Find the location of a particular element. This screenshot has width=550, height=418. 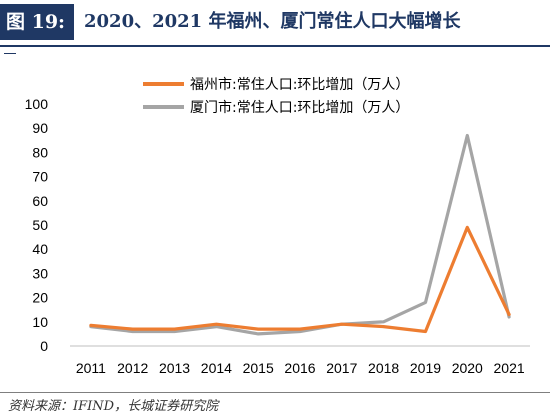

x-tick-label: 2015 is located at coordinates (258, 368).